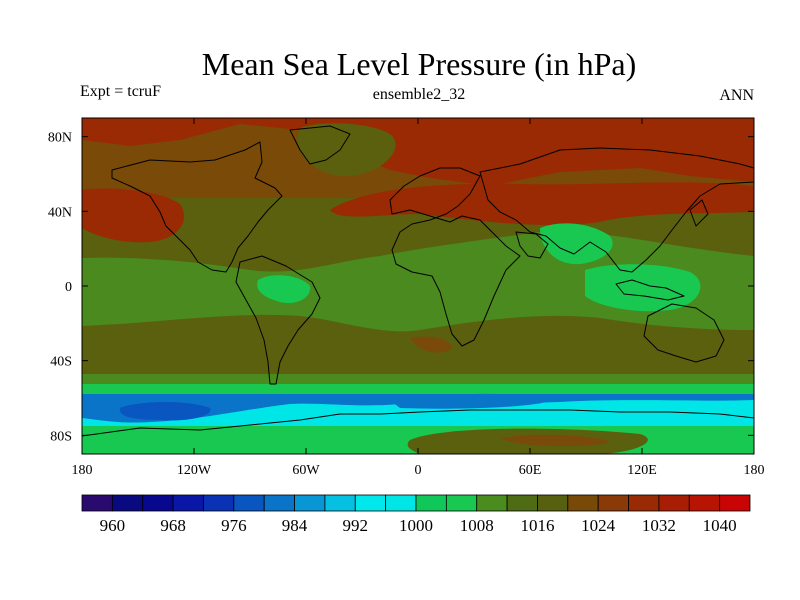 This screenshot has width=800, height=600. Describe the element at coordinates (416, 514) in the screenshot. I see `colorbar: 960 968 976 984 992 1000 1008 1016 1024 1032 1040` at that location.